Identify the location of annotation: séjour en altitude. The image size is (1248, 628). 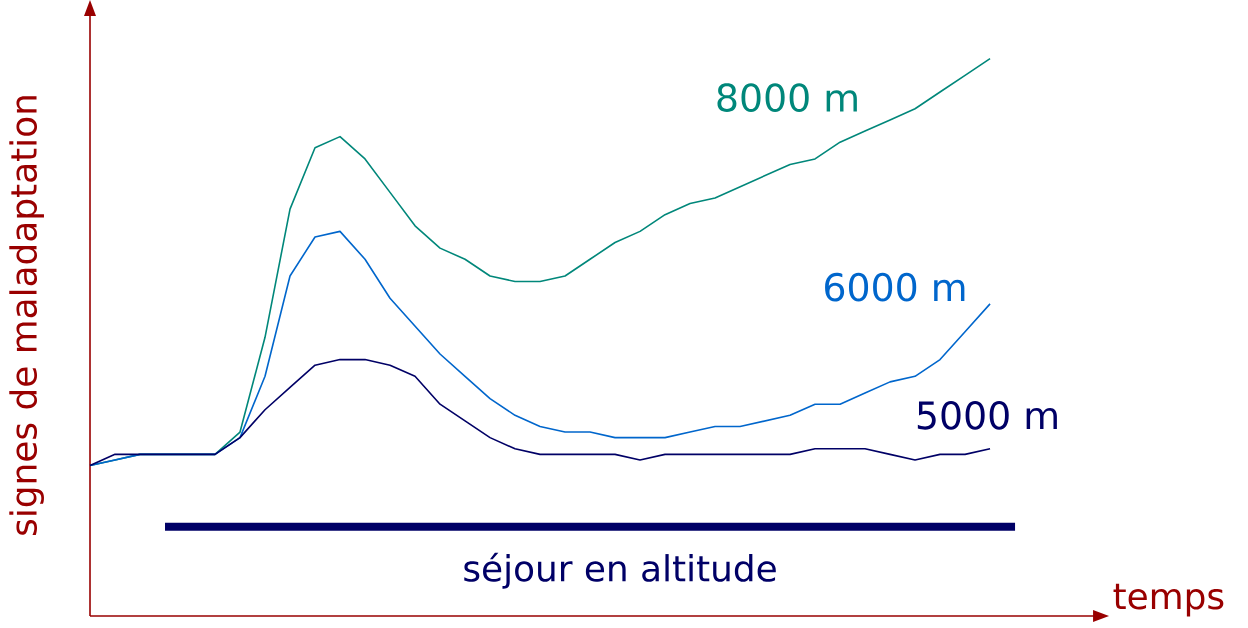
(620, 570).